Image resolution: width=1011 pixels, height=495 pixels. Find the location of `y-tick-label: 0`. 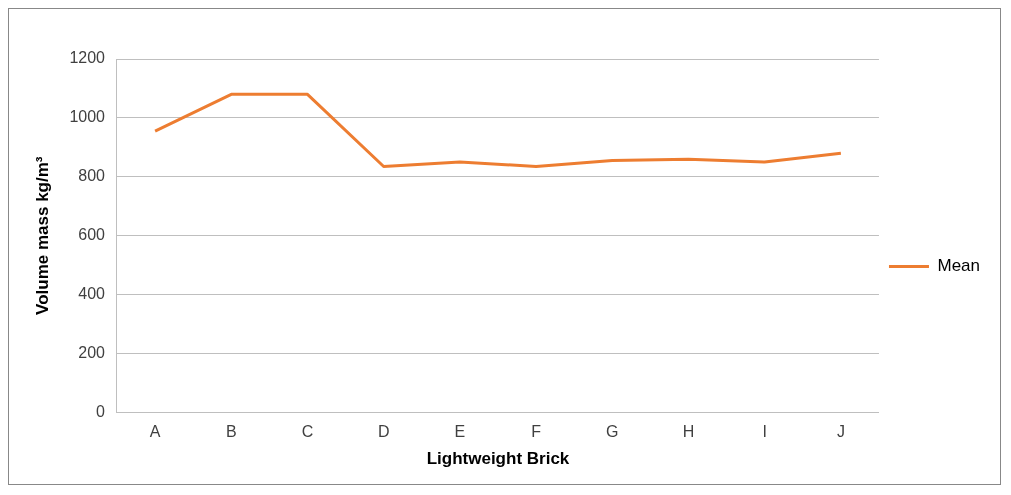

y-tick-label: 0 is located at coordinates (101, 411).